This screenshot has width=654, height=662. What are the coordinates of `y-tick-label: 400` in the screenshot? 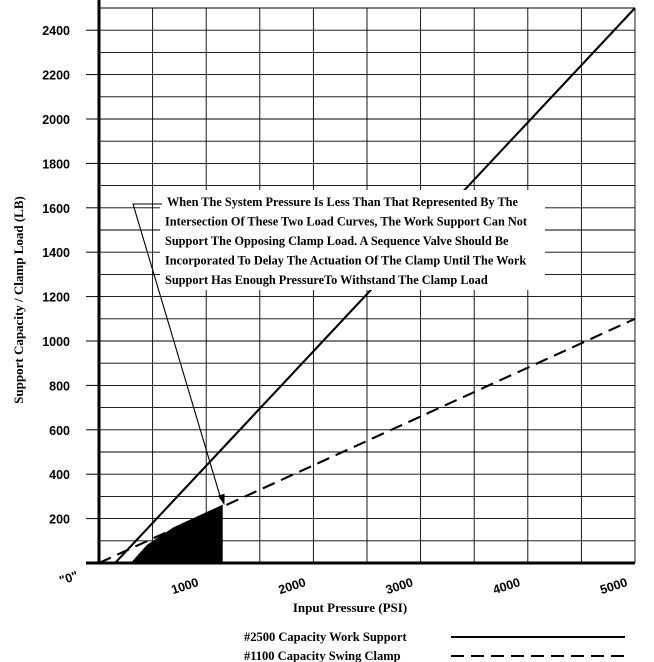 It's located at (59, 475).